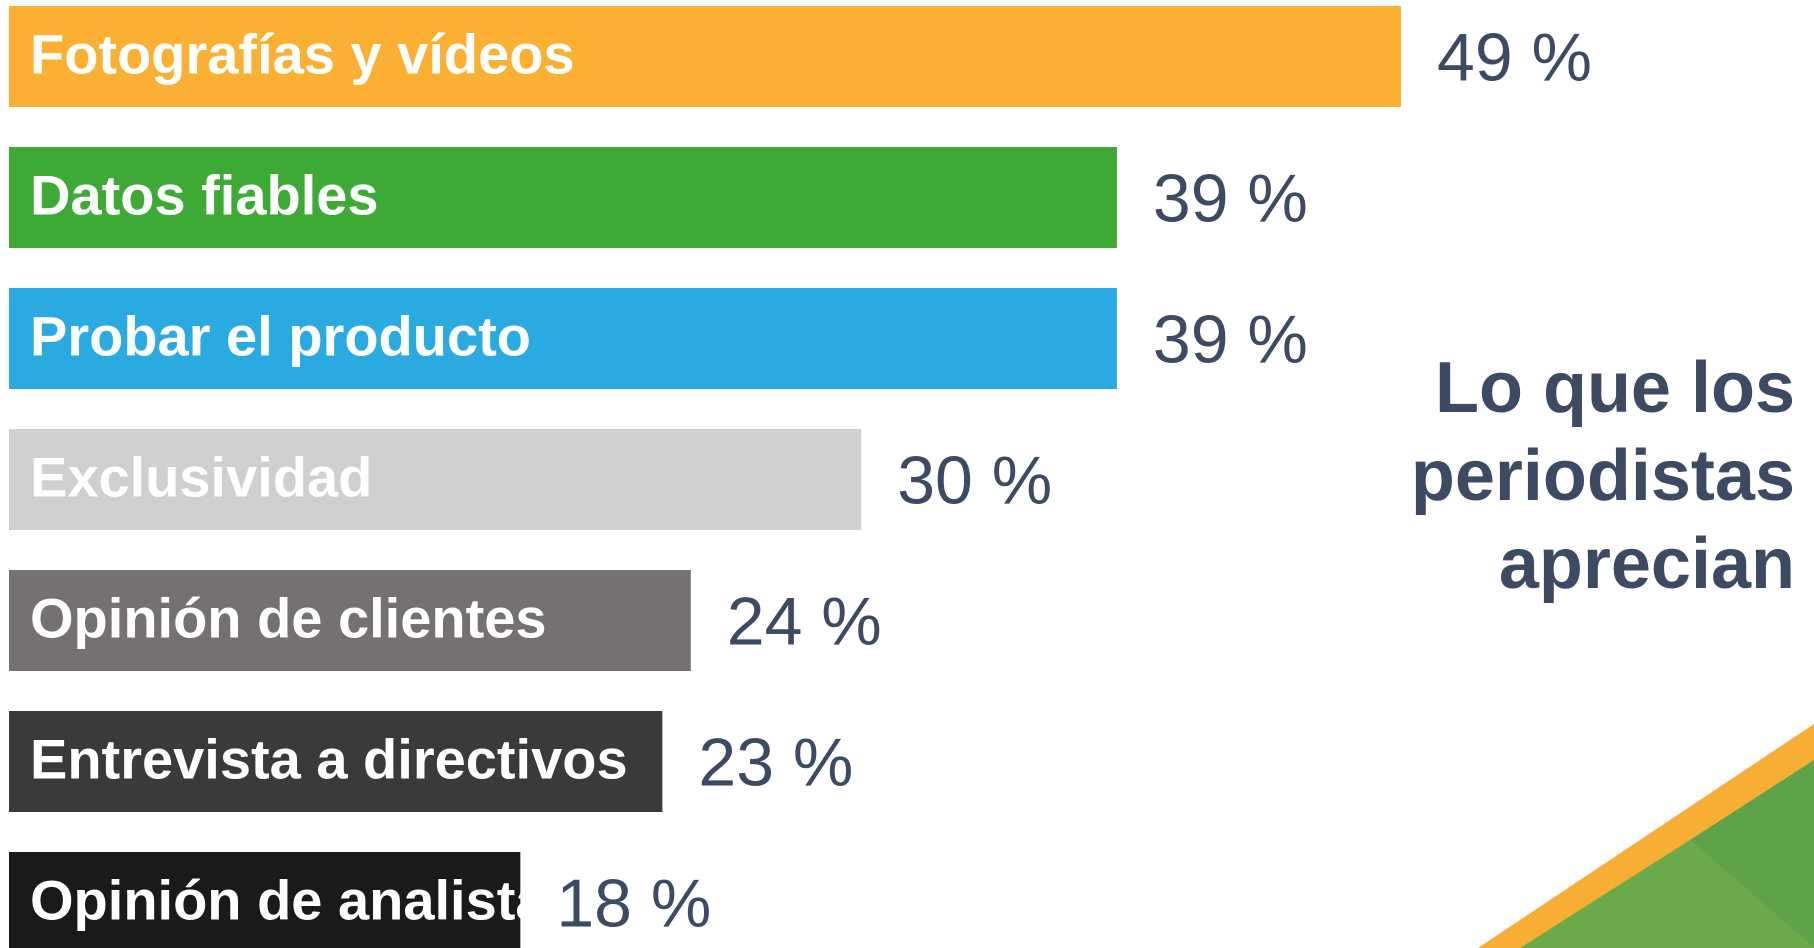 The height and width of the screenshot is (948, 1814). What do you see at coordinates (974, 480) in the screenshot?
I see `value-label: 30 %` at bounding box center [974, 480].